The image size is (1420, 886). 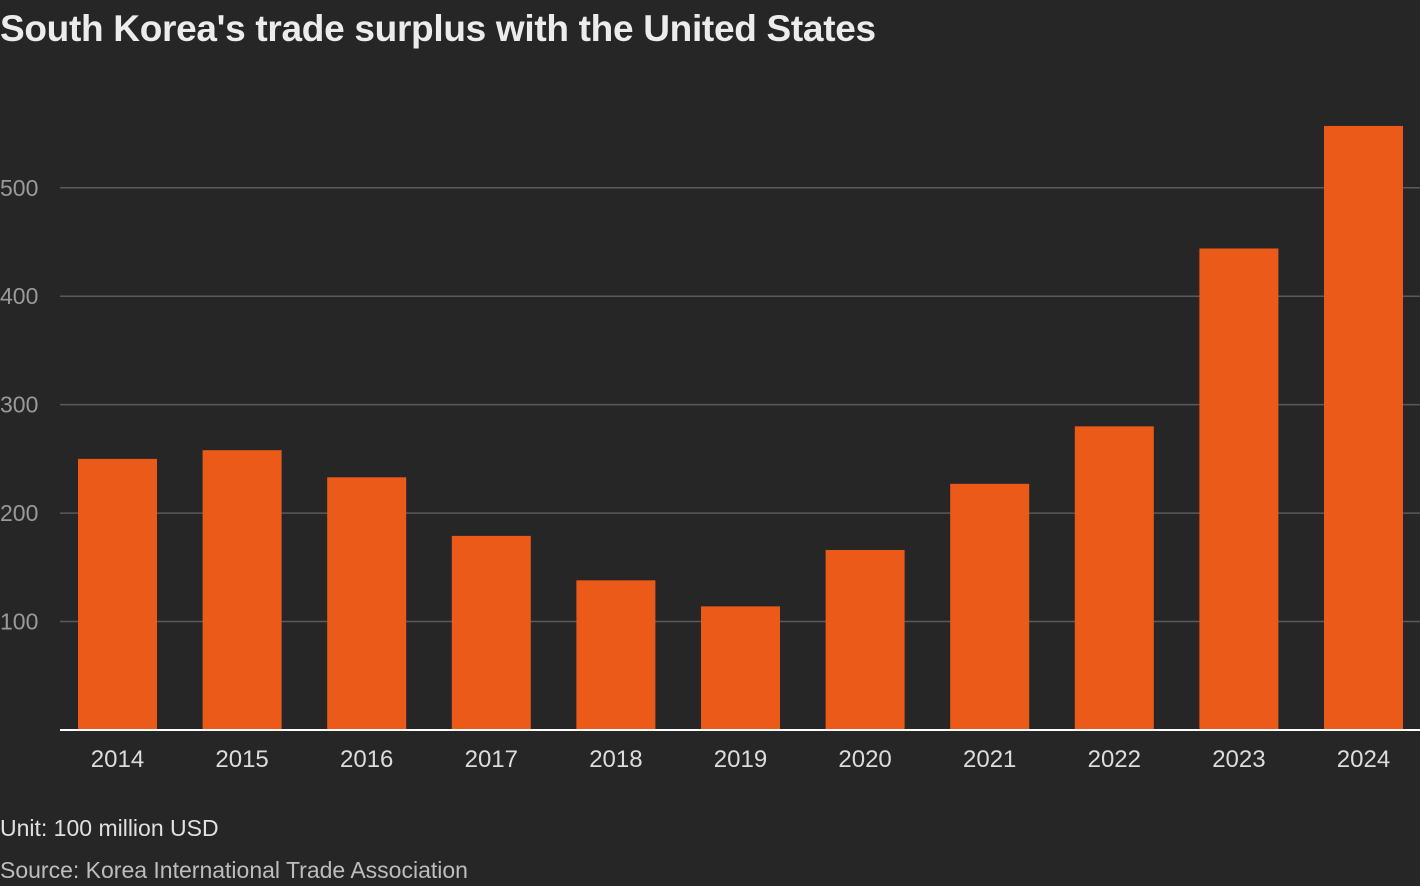 I want to click on x-tick-label: 2024, so click(x=1363, y=759).